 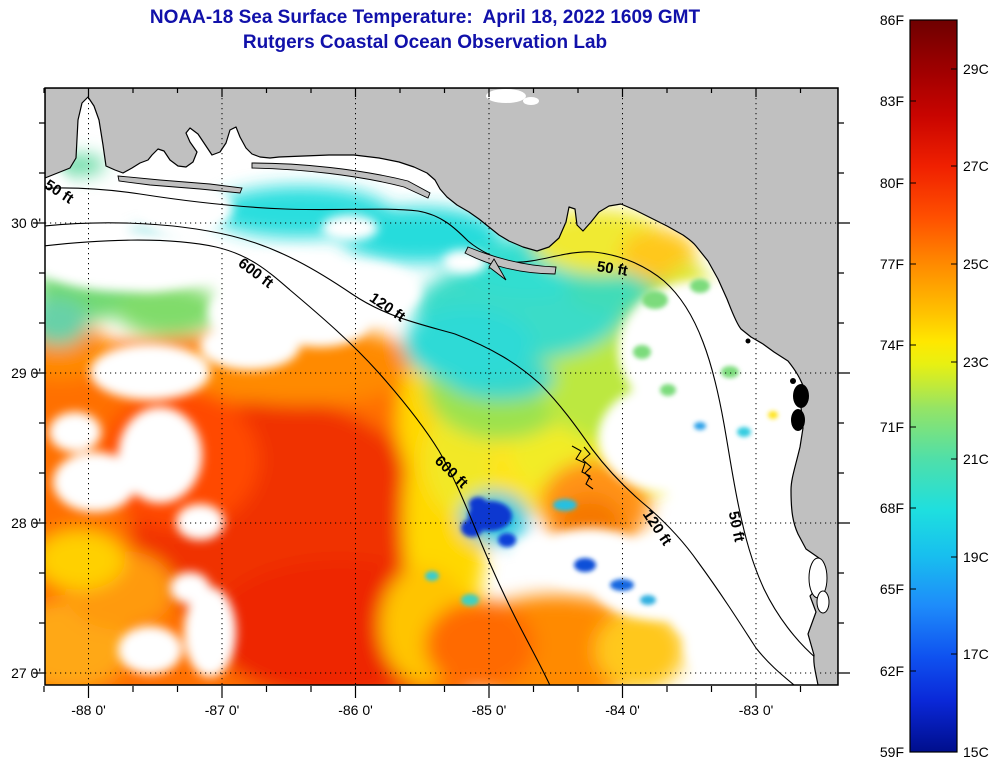 What do you see at coordinates (222, 710) in the screenshot?
I see `x-tick-n87: -87 0'` at bounding box center [222, 710].